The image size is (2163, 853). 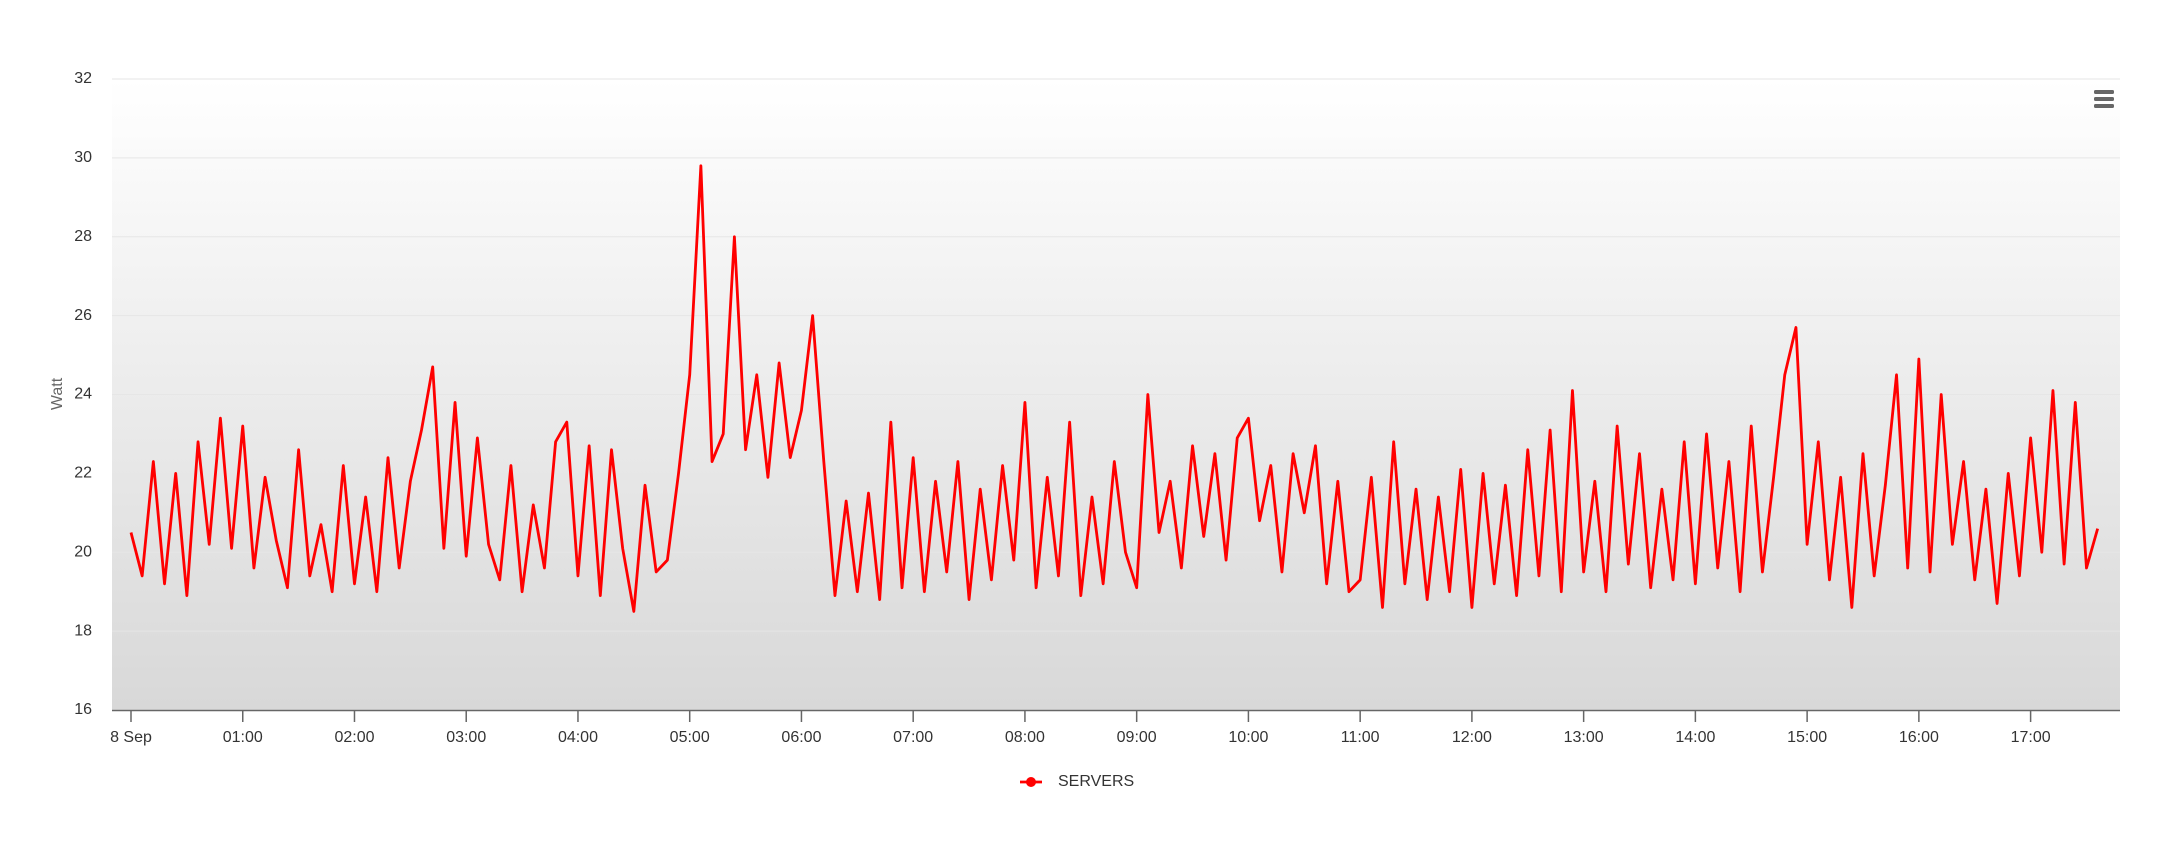 I want to click on menu-button, so click(x=2104, y=99).